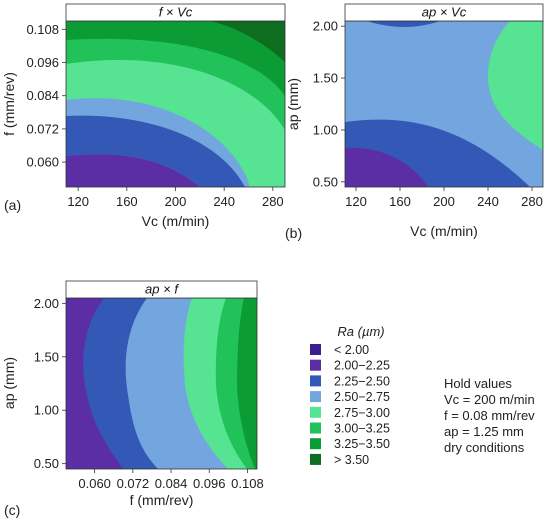 The image size is (550, 521). I want to click on region-b-top-2.25-2.50, so click(403, 24).